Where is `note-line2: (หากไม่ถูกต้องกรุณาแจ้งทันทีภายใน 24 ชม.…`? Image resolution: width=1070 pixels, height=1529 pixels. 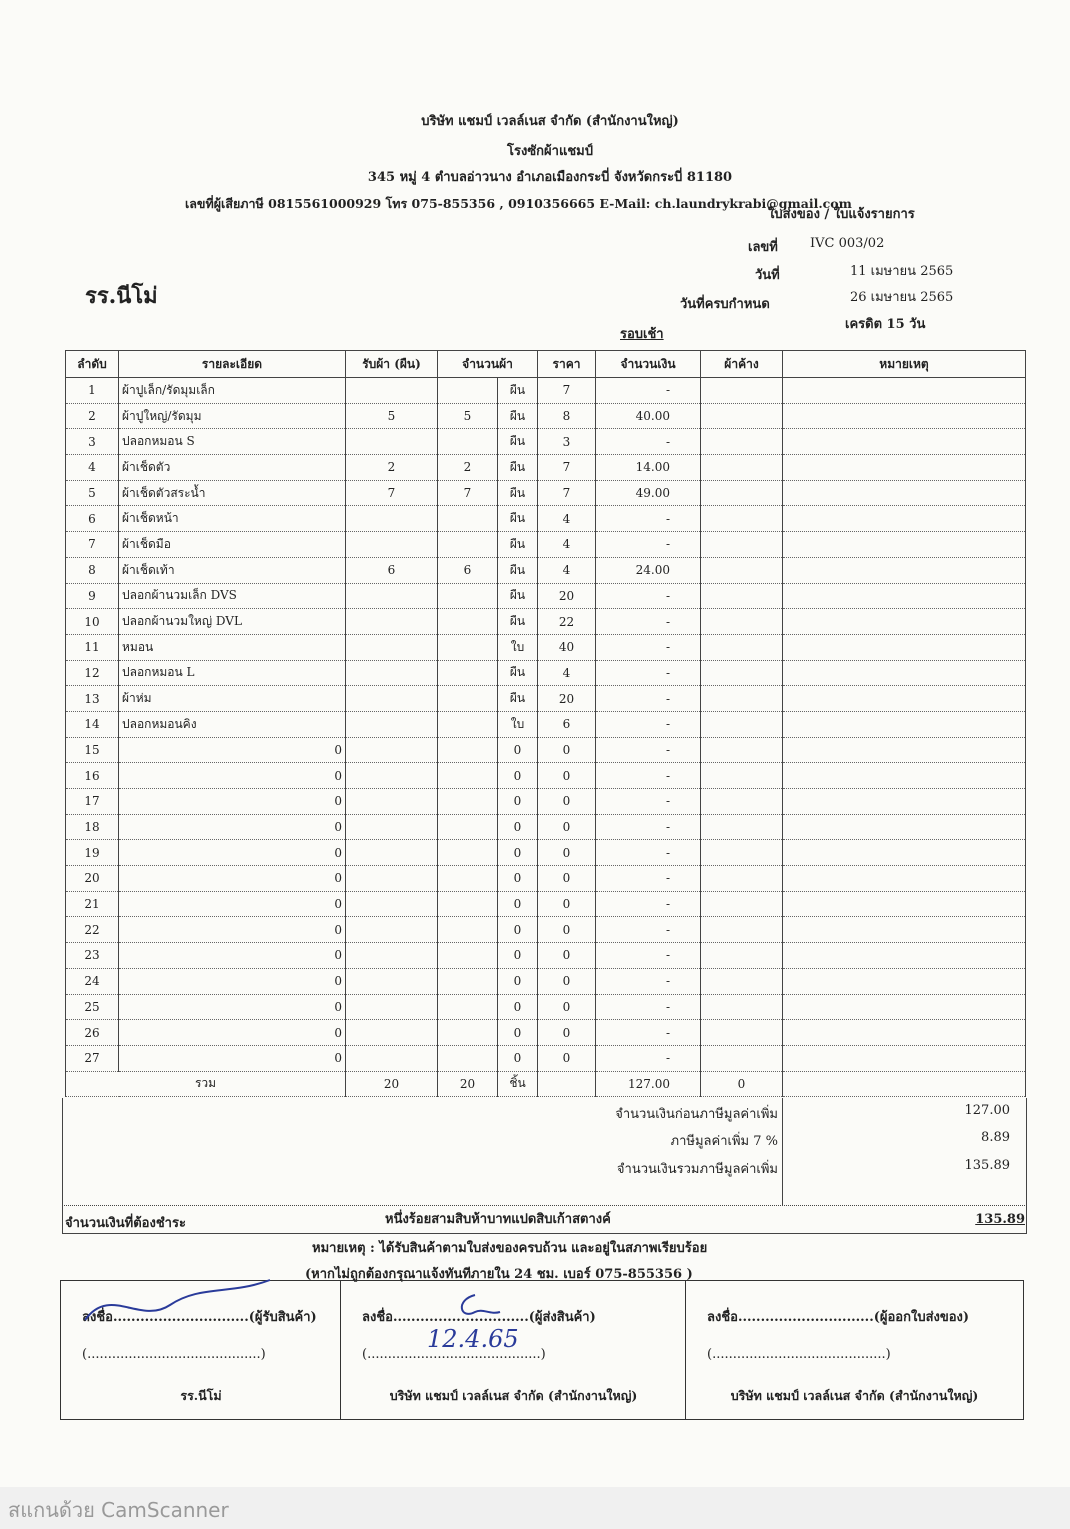
note-line2: (หากไม่ถูกต้องกรุณาแจ้งทันทีภายใน 24 ชม.… is located at coordinates (499, 1274).